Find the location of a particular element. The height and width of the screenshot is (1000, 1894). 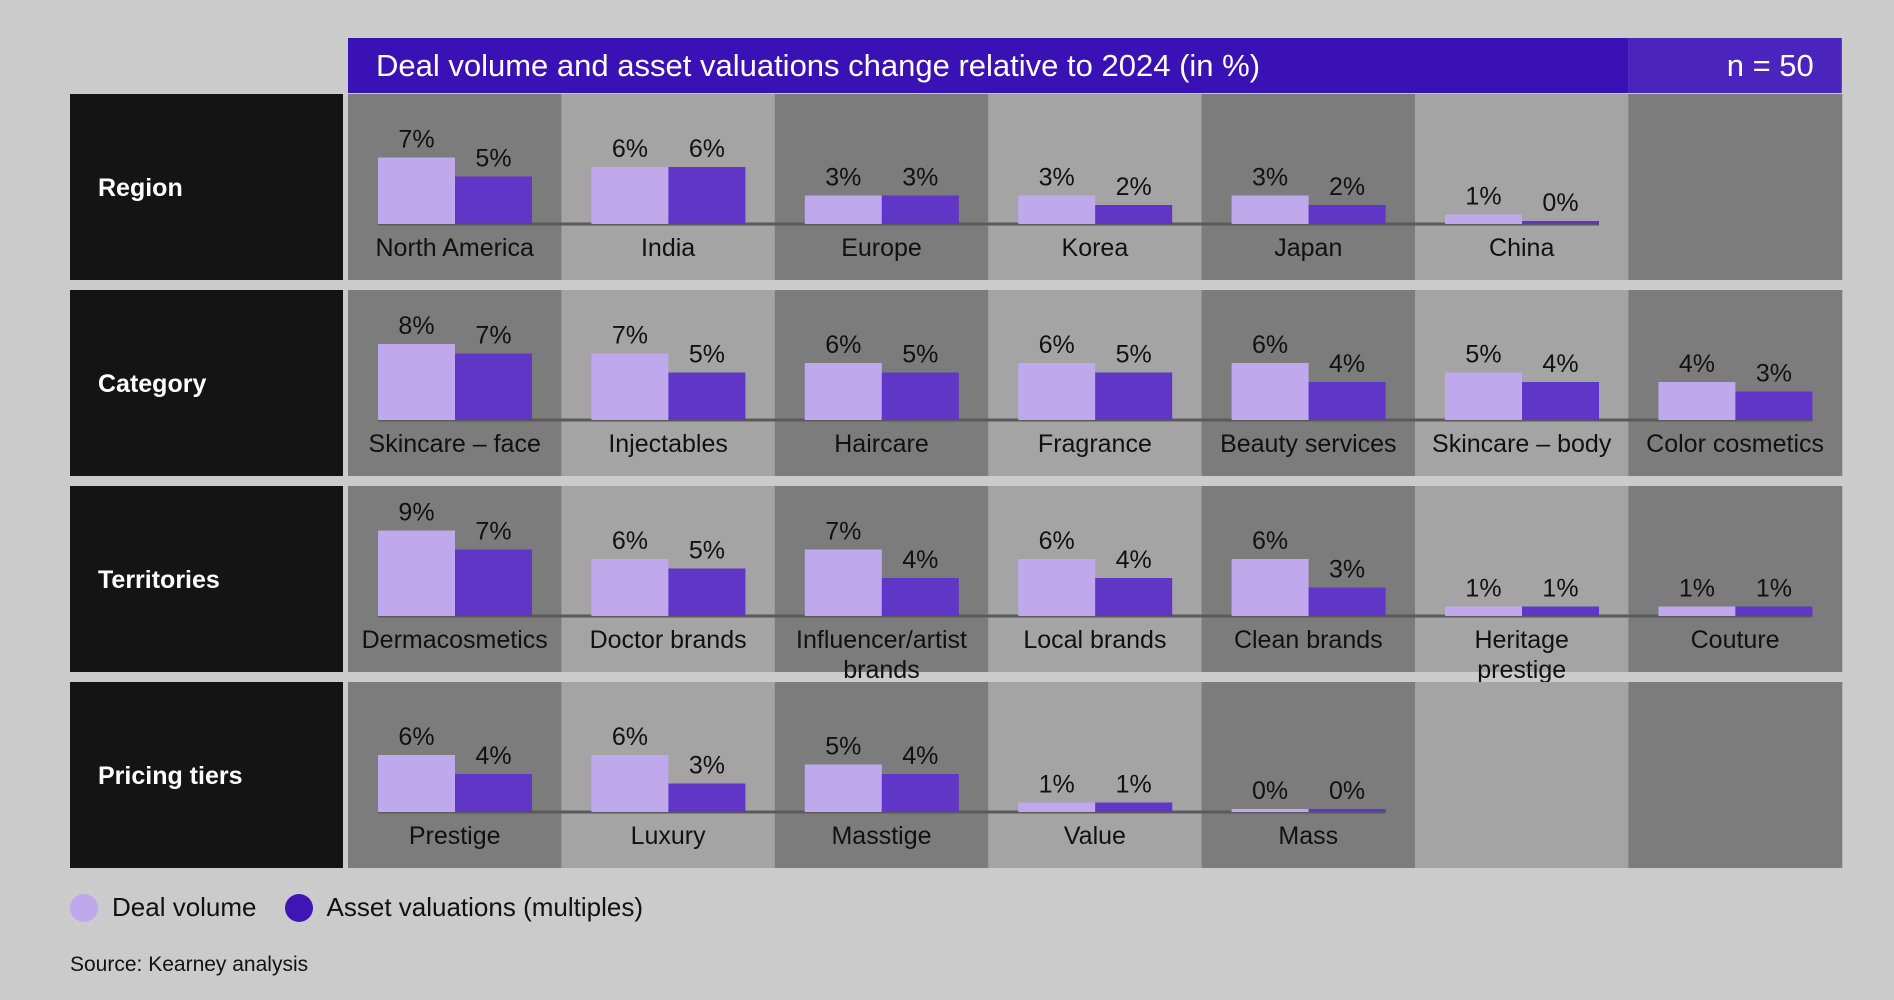

category-label: Luxury is located at coordinates (669, 836).